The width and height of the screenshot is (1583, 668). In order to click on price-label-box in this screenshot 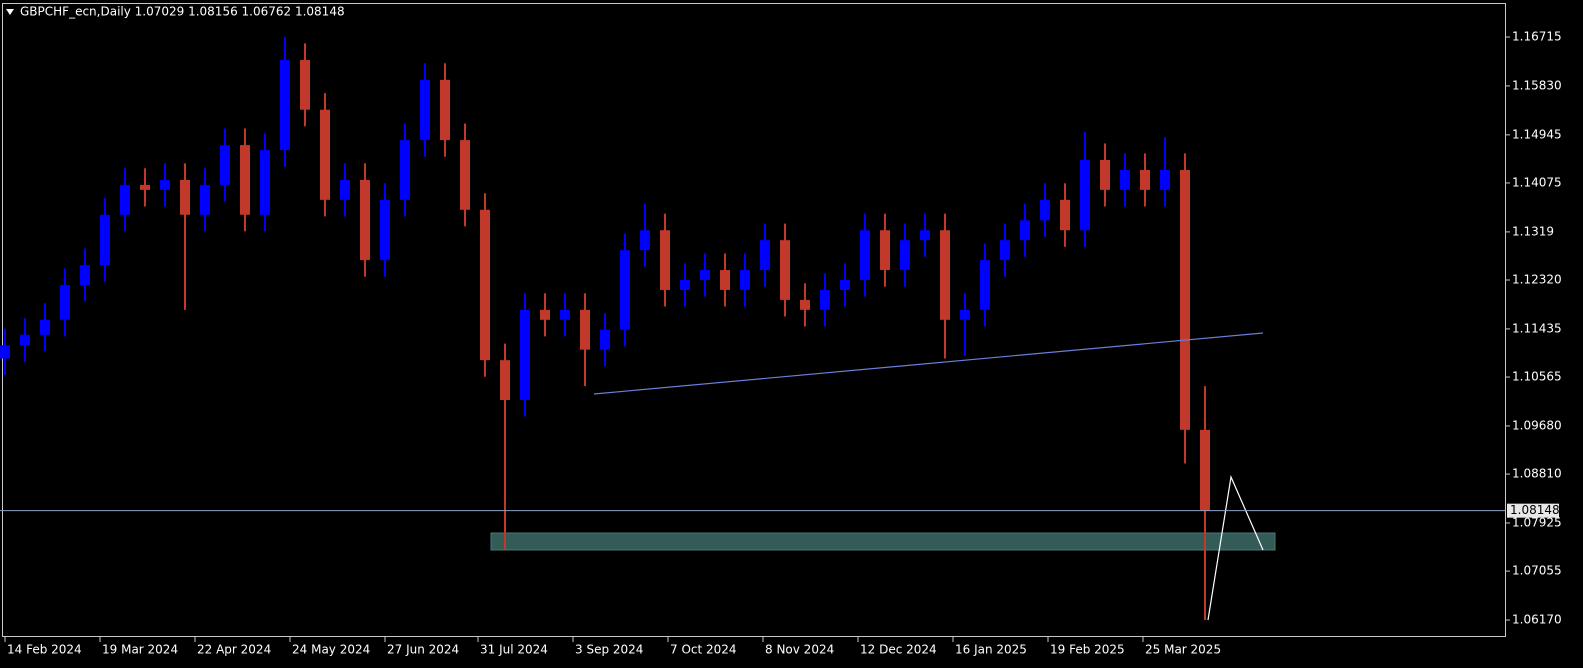, I will do `click(1533, 510)`.